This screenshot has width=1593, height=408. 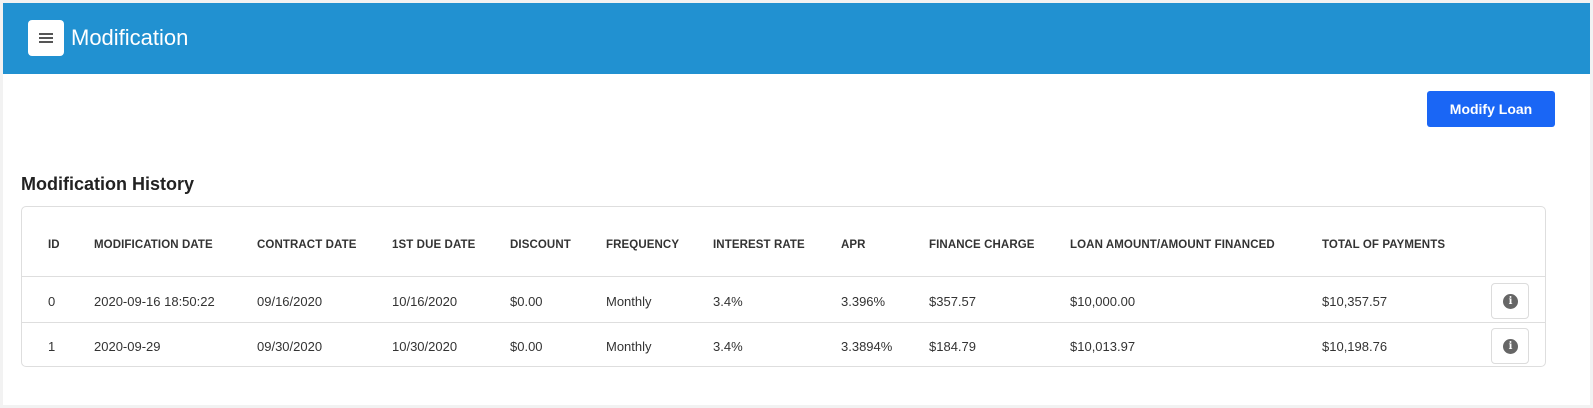 What do you see at coordinates (54, 245) in the screenshot?
I see `col-header-id: ID` at bounding box center [54, 245].